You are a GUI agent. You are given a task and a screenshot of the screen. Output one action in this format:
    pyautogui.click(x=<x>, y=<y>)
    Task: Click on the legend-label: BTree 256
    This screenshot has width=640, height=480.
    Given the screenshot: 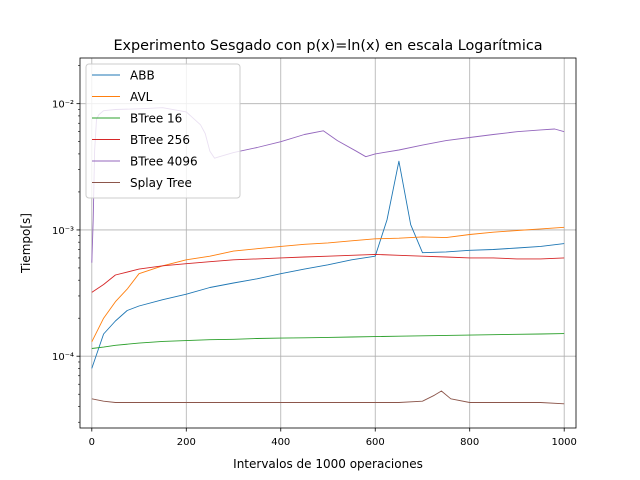 What is the action you would take?
    pyautogui.click(x=160, y=140)
    